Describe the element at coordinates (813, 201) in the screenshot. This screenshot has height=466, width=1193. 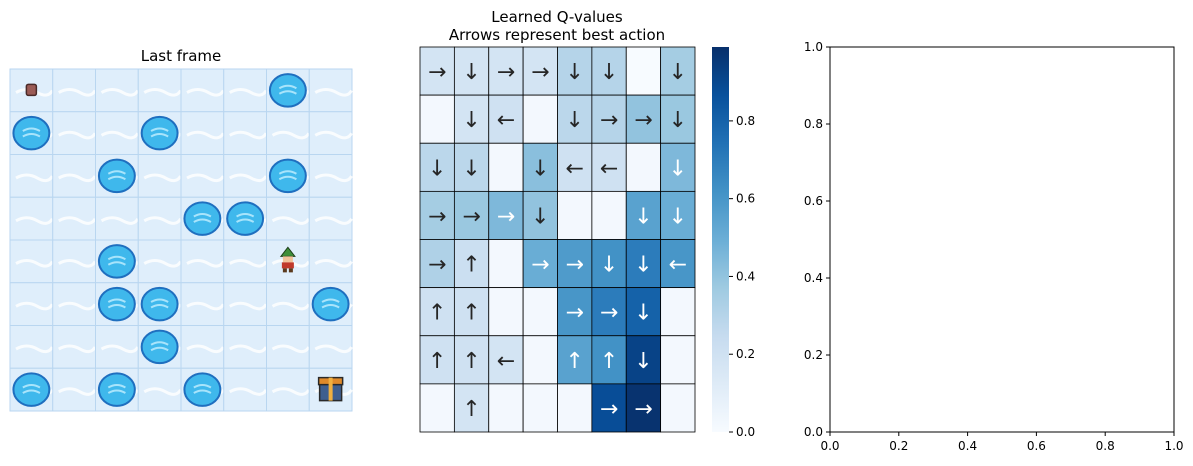
I see `y-tick-label: 0.6` at that location.